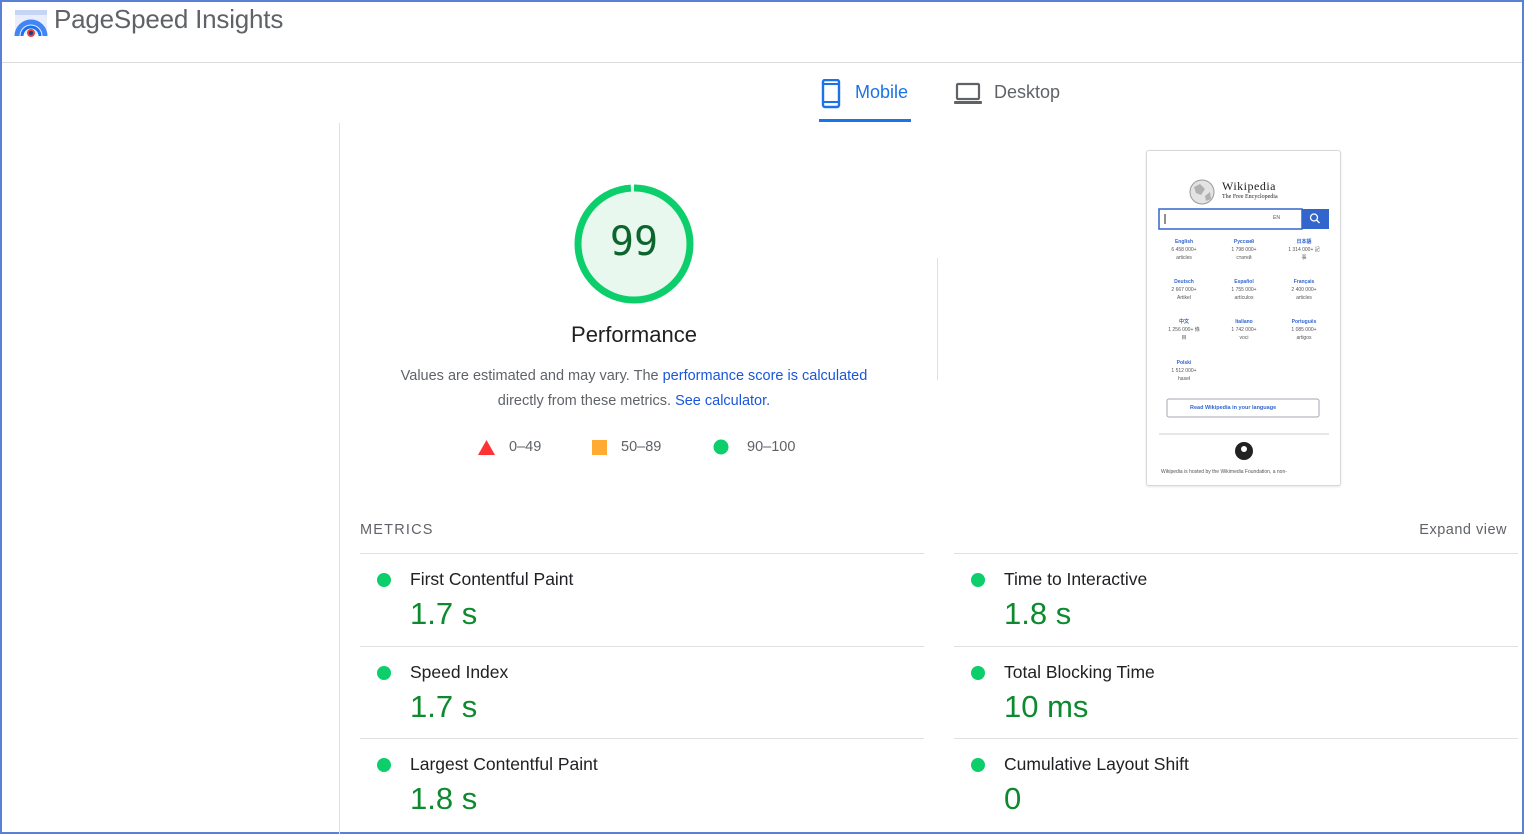  What do you see at coordinates (459, 672) in the screenshot?
I see `metric-label: Speed Index` at bounding box center [459, 672].